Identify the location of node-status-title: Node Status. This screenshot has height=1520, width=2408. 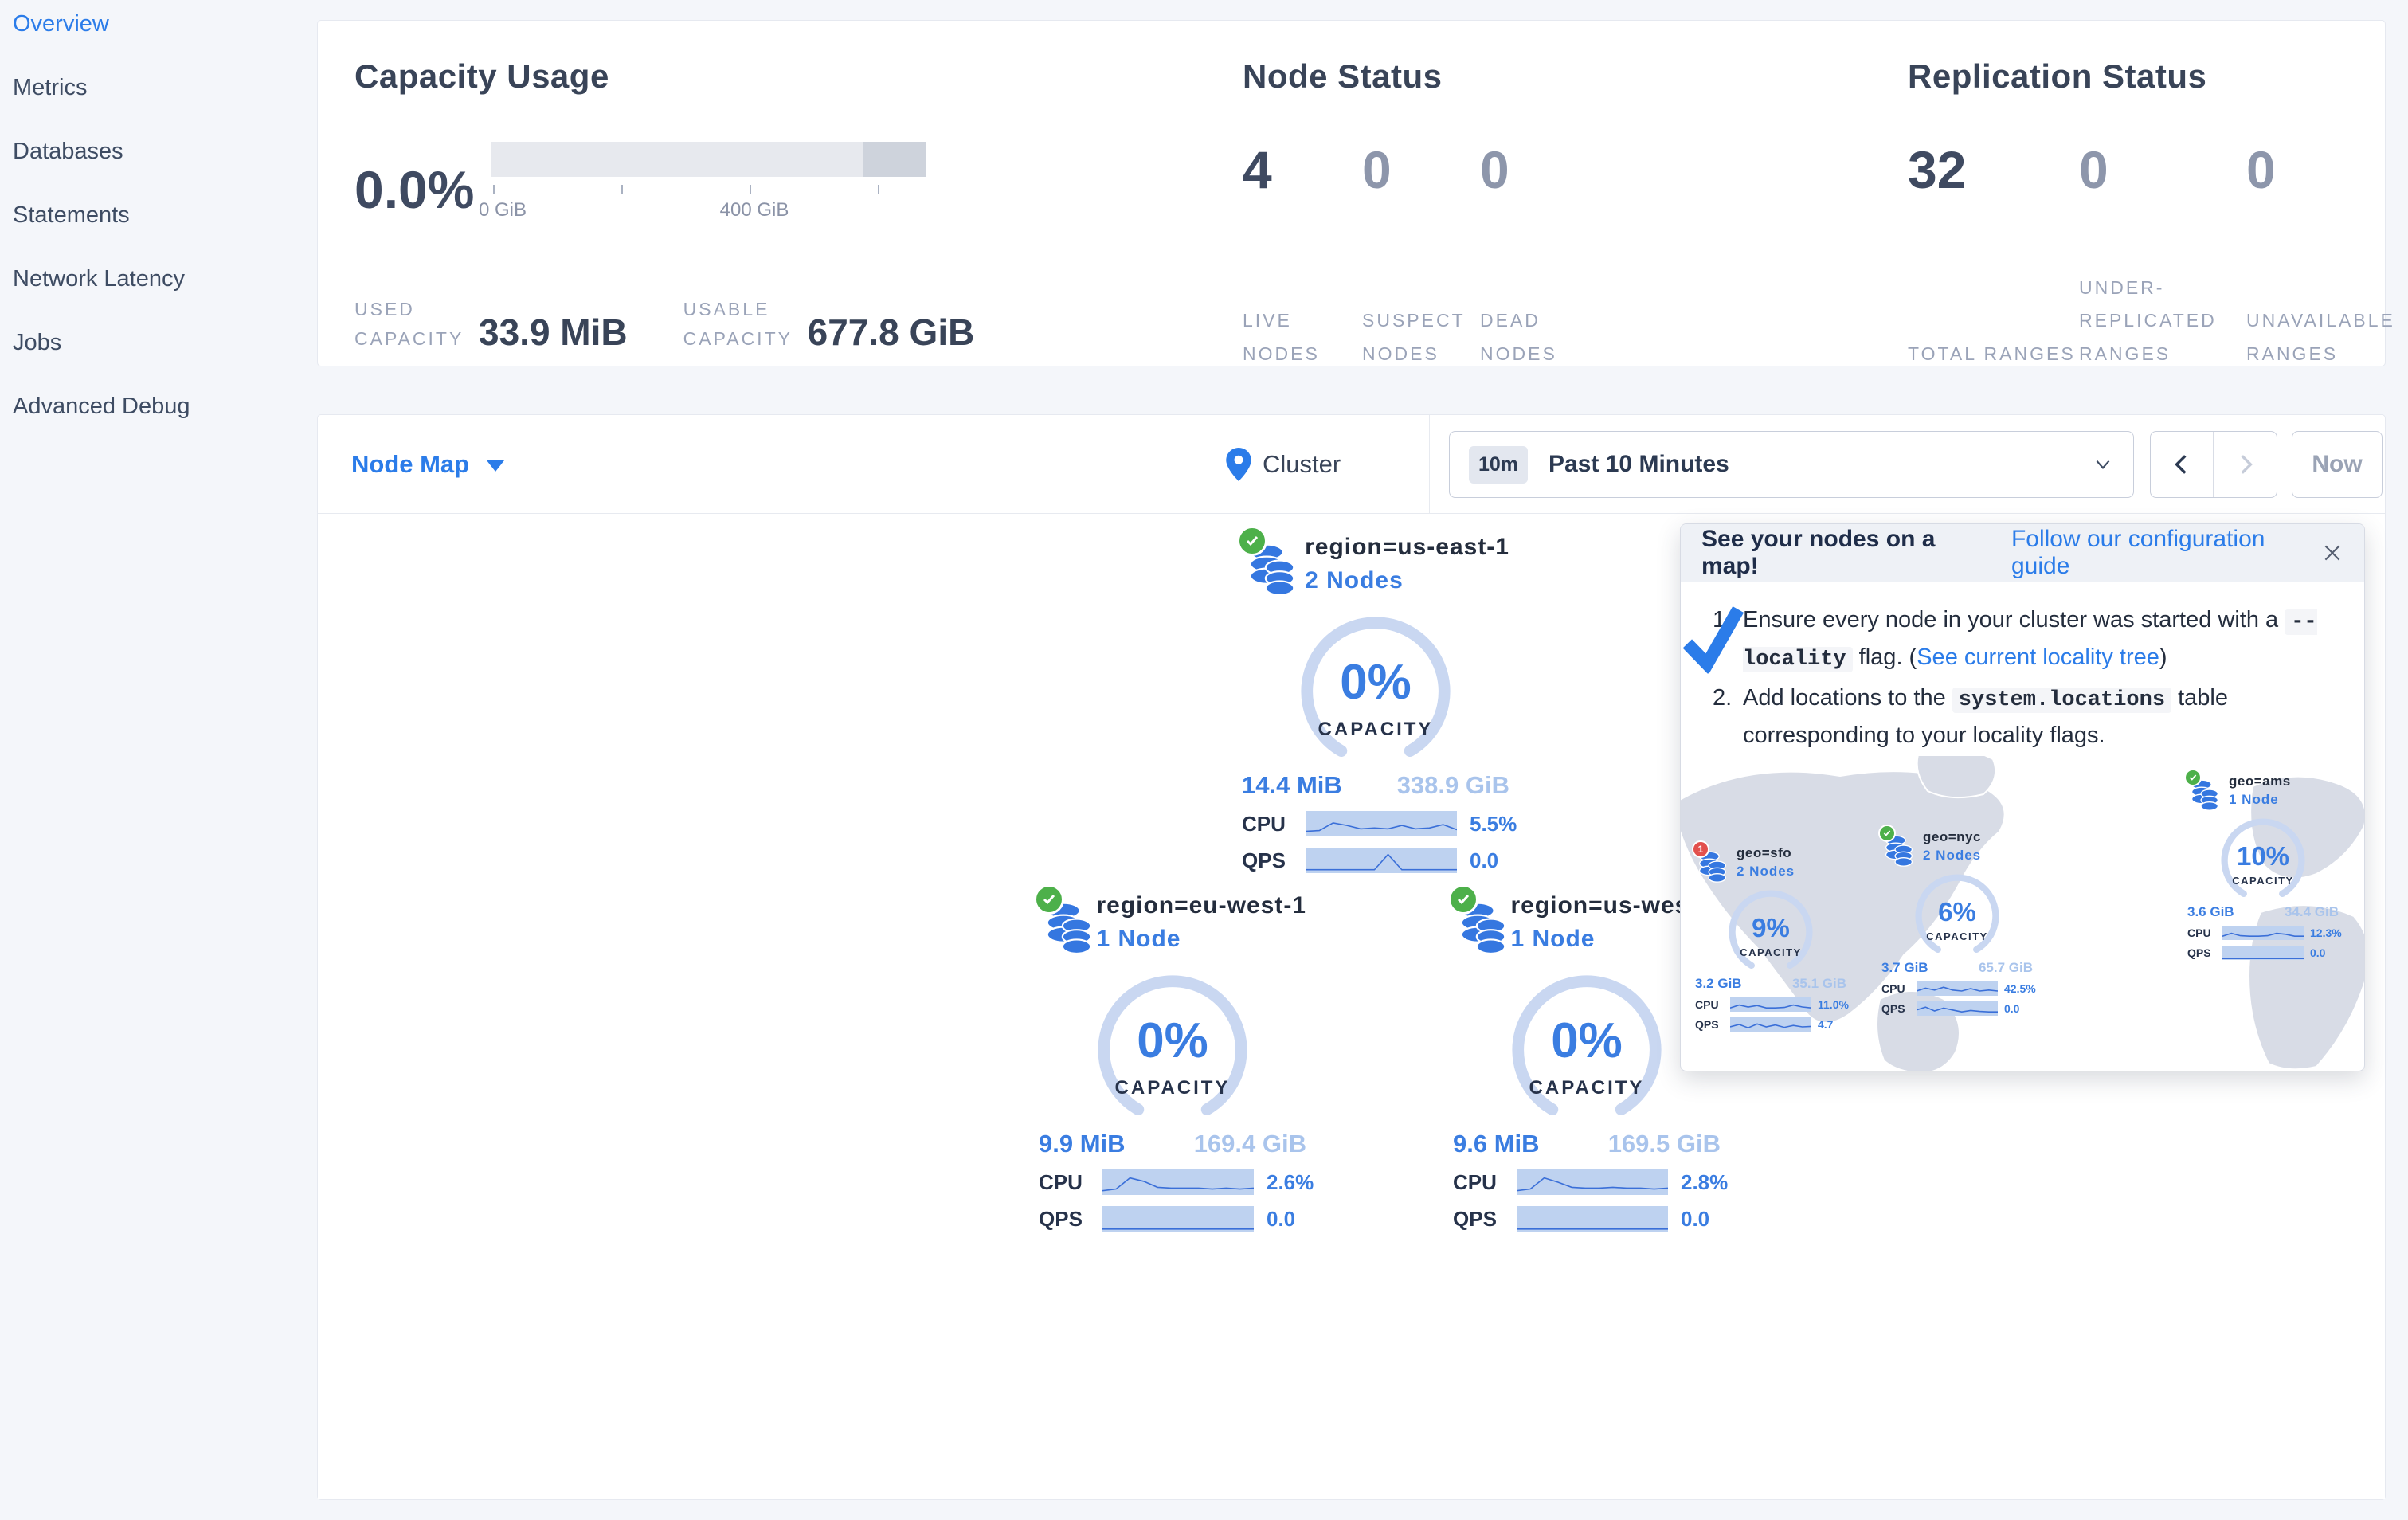
(1343, 76).